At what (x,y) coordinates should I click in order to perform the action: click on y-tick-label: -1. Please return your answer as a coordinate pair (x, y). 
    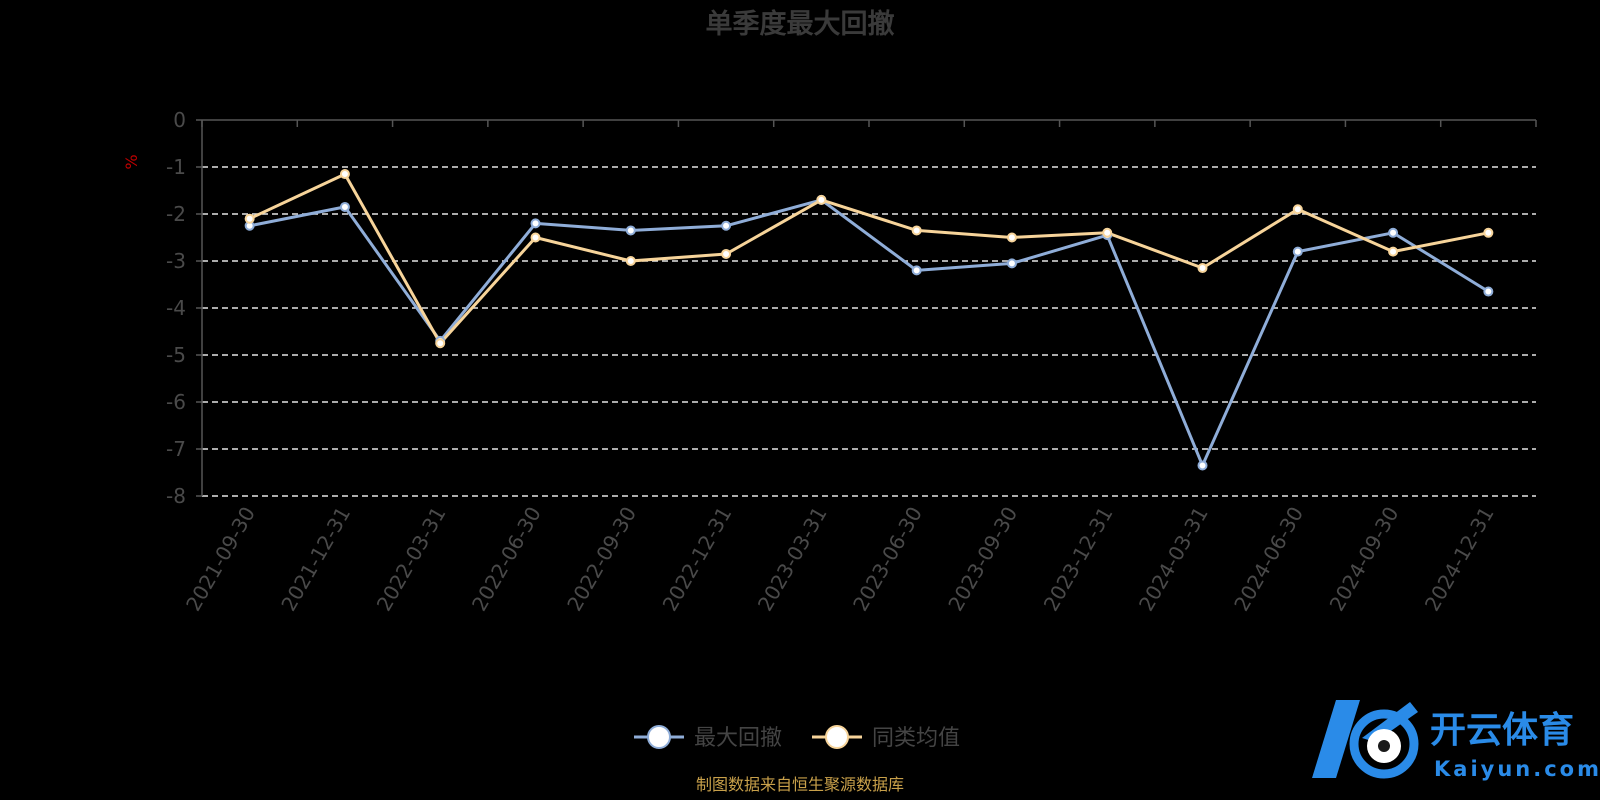
    Looking at the image, I should click on (176, 167).